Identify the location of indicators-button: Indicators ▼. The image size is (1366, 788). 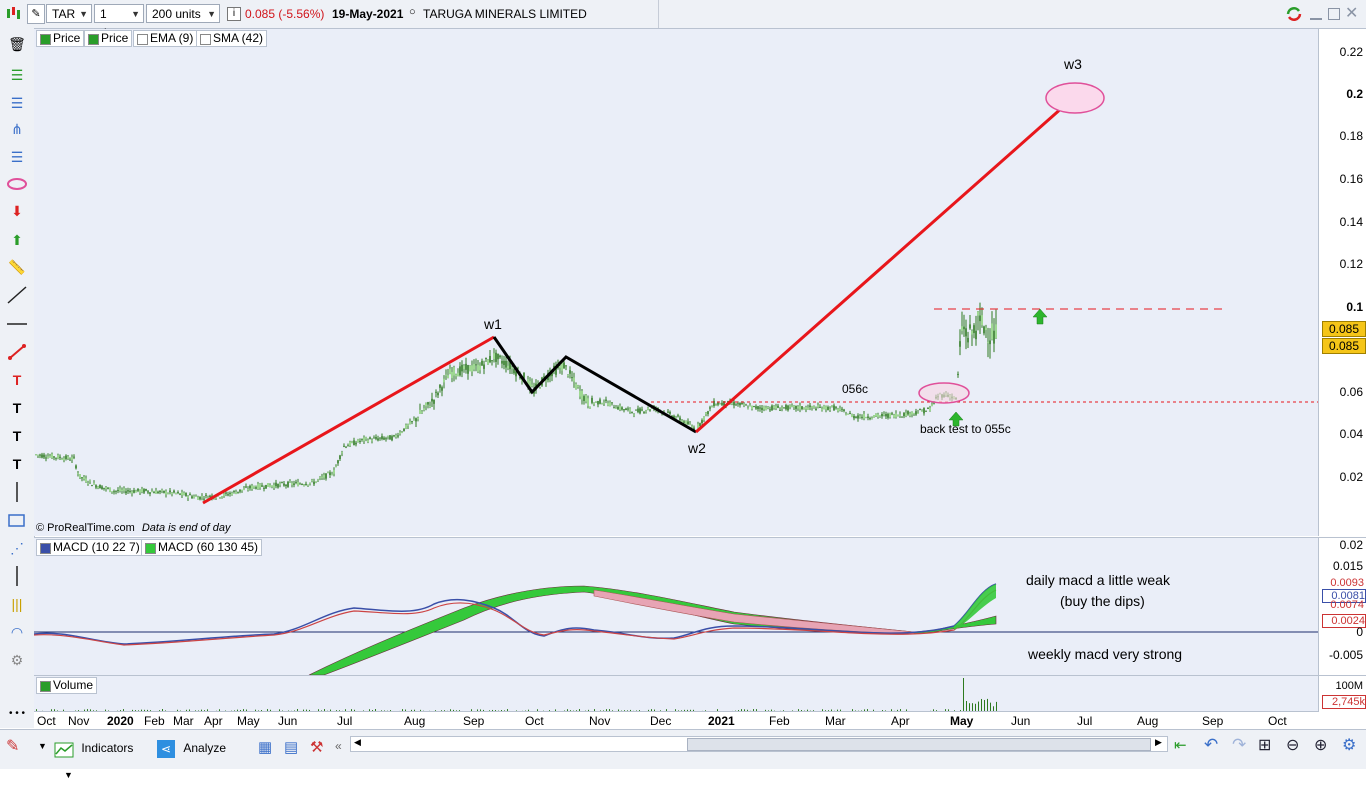
(104, 748).